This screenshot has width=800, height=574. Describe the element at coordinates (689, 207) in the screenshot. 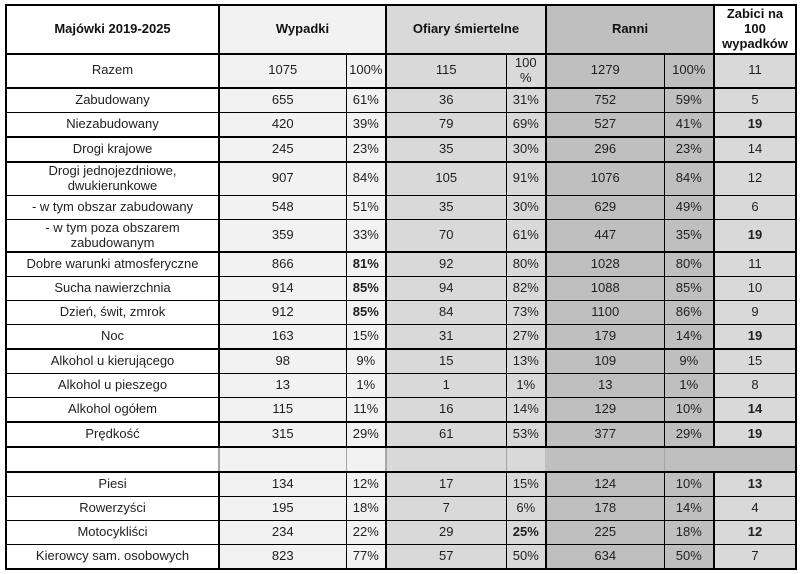

I see `value-cell: 49%` at that location.